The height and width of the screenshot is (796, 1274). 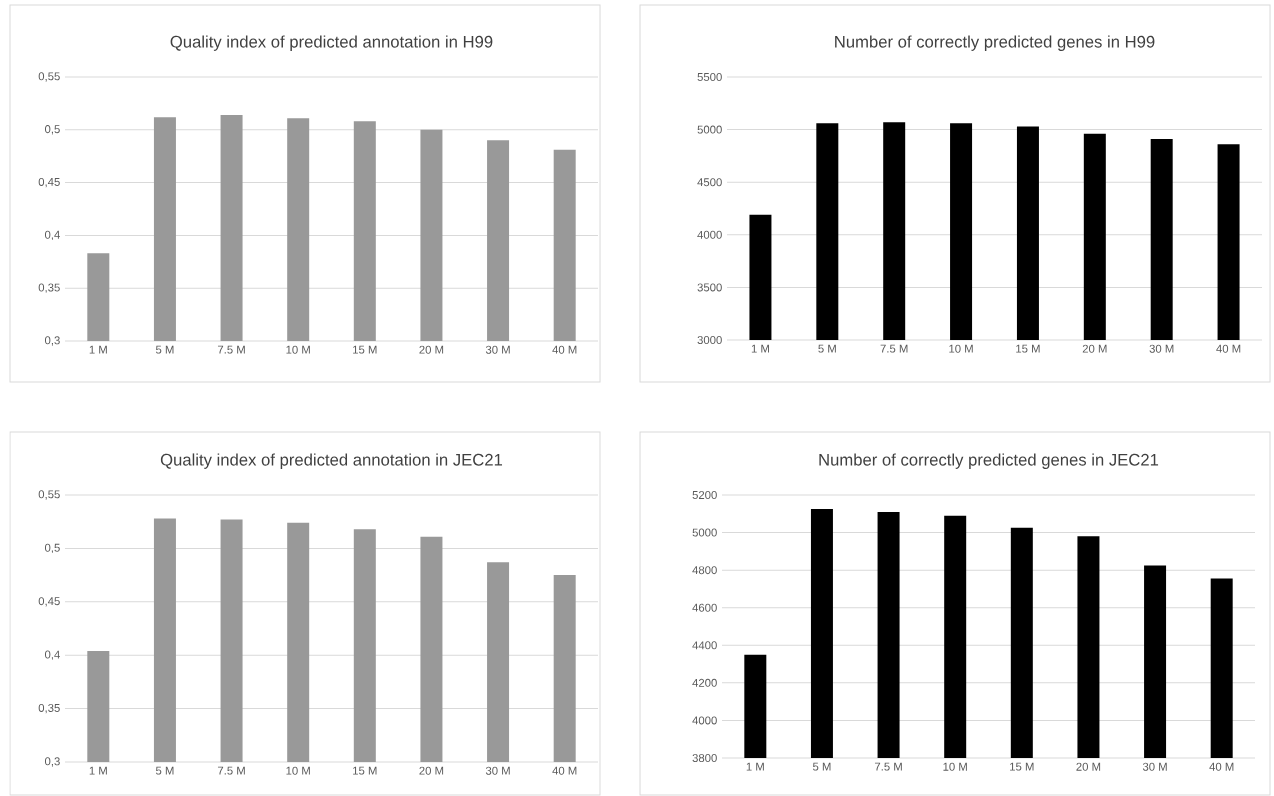 I want to click on y-tick-label: 4800, so click(x=704, y=570).